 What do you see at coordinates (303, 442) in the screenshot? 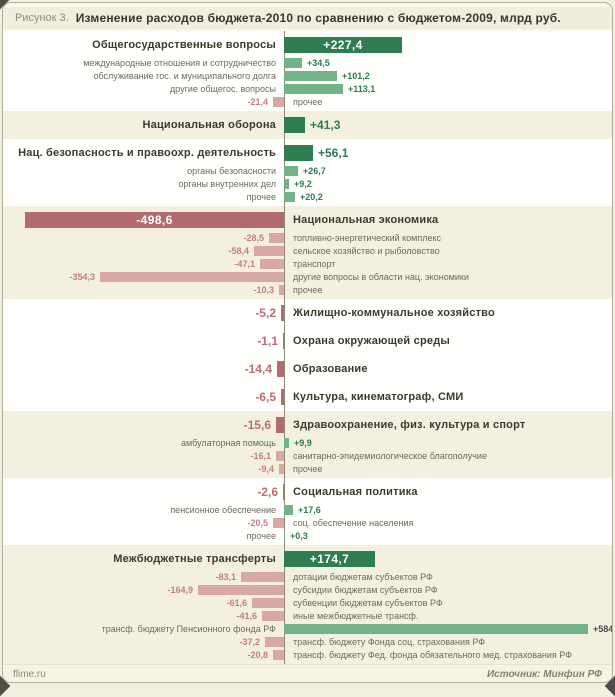
I see `value-label: +9,9` at bounding box center [303, 442].